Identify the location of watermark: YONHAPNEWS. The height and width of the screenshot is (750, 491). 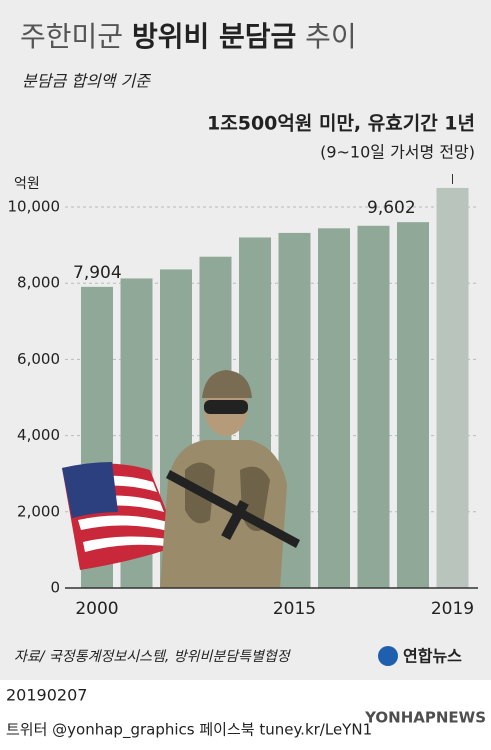
(425, 718).